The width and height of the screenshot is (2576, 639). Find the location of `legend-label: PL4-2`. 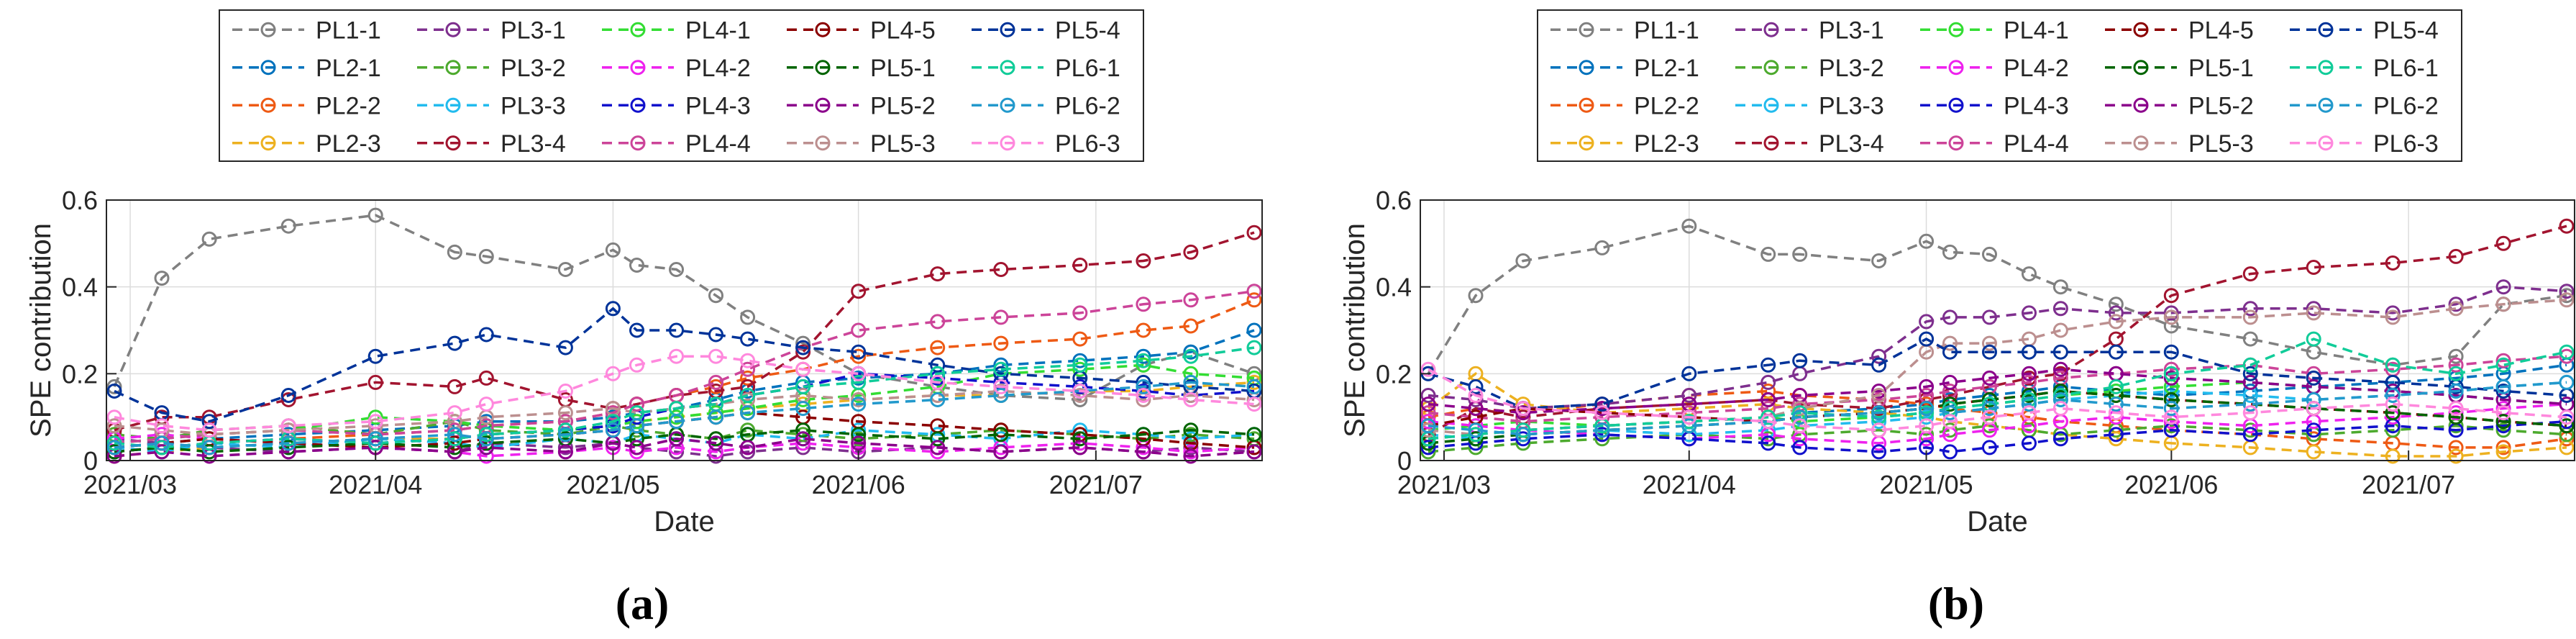

legend-label: PL4-2 is located at coordinates (2036, 68).